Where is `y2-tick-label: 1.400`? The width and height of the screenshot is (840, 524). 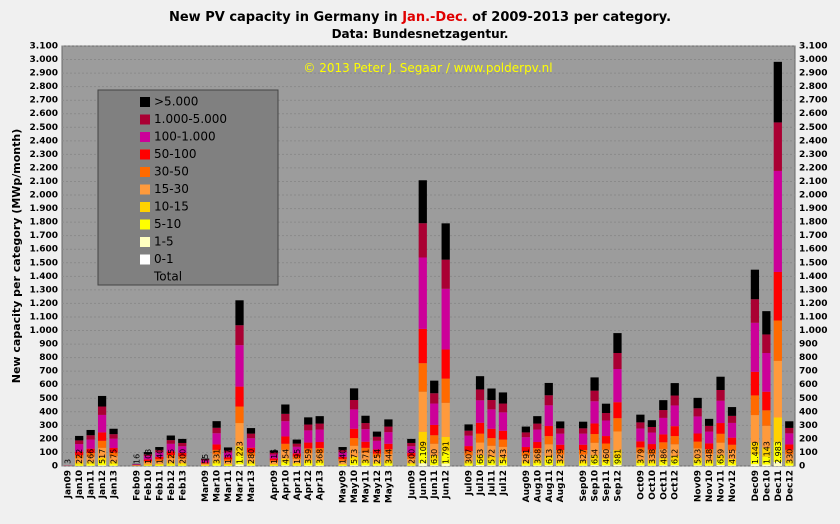 y2-tick-label: 1.400 is located at coordinates (813, 277).